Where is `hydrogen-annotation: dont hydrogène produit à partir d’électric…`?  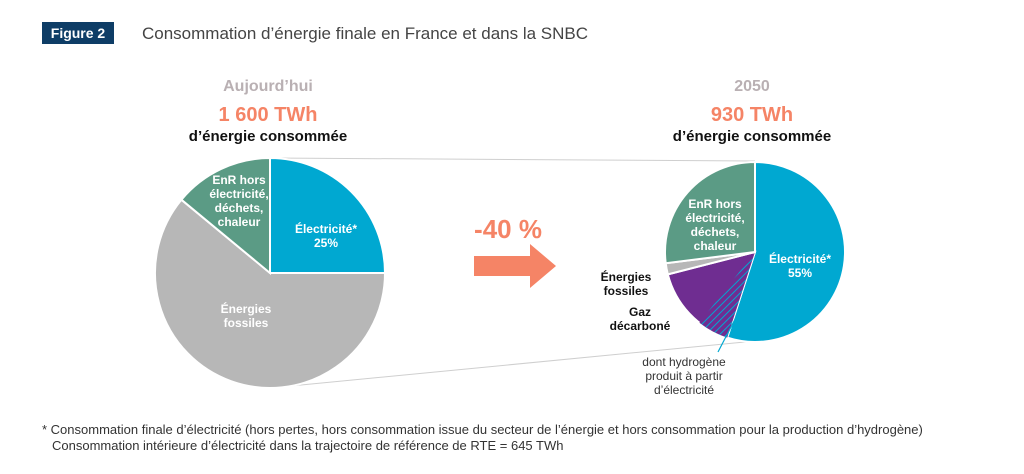 hydrogen-annotation: dont hydrogène produit à partir d’électric… is located at coordinates (684, 376).